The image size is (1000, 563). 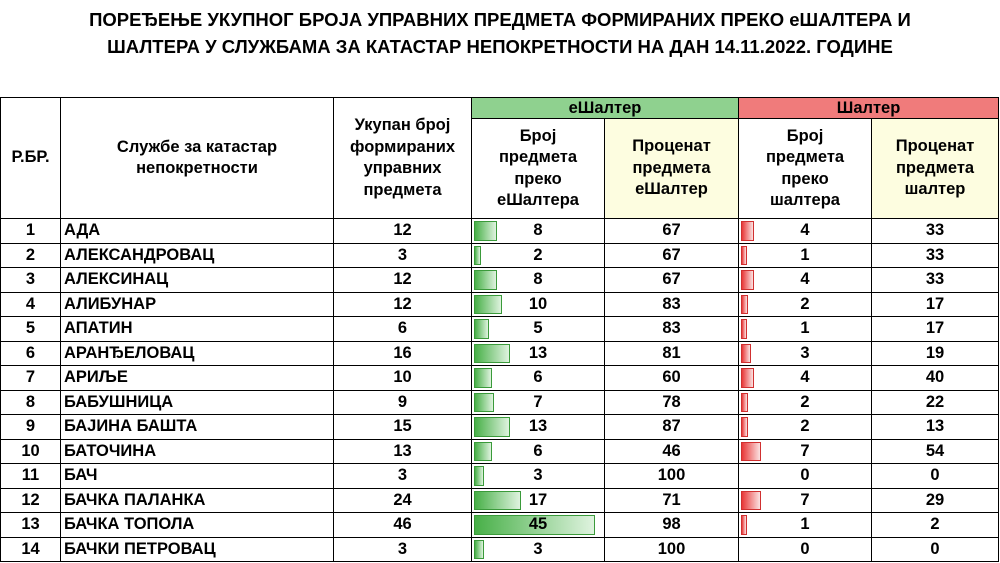 I want to click on eshalter-count-cell: 2, so click(x=538, y=255).